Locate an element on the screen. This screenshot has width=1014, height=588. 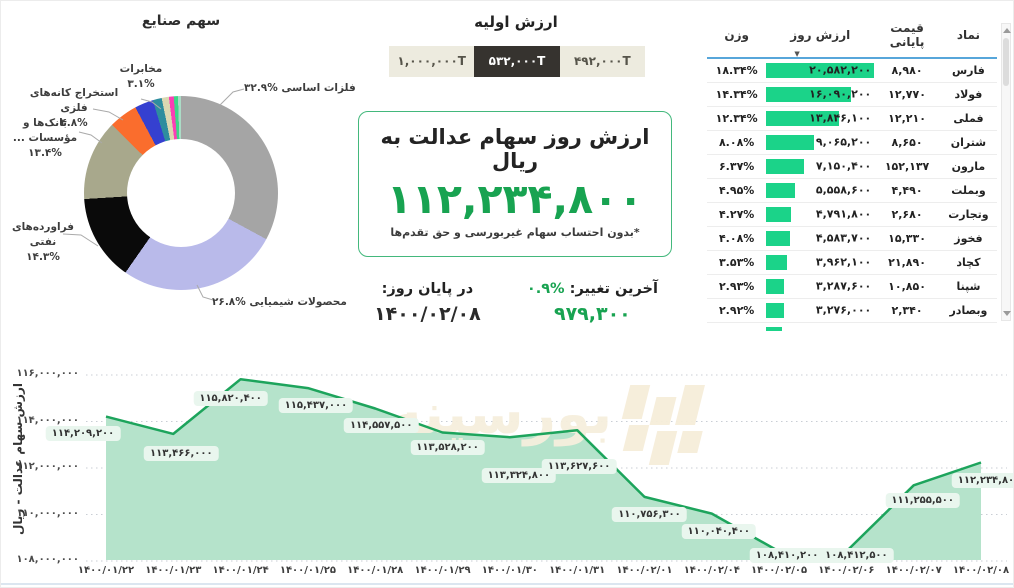
table-scrollbar is located at coordinates (1006, 172).